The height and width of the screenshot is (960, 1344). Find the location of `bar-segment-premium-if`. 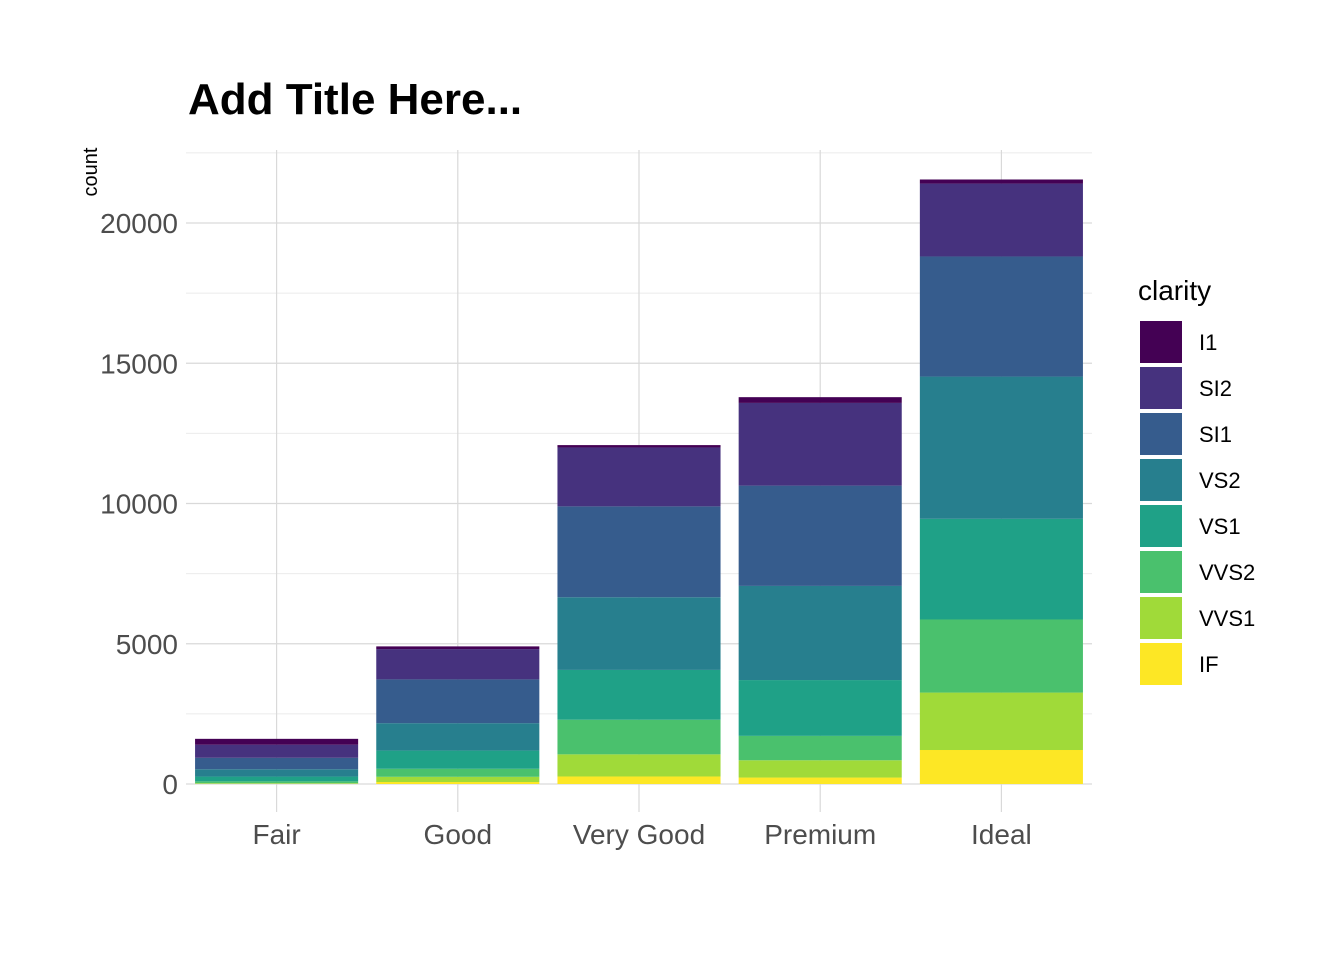

bar-segment-premium-if is located at coordinates (820, 780).